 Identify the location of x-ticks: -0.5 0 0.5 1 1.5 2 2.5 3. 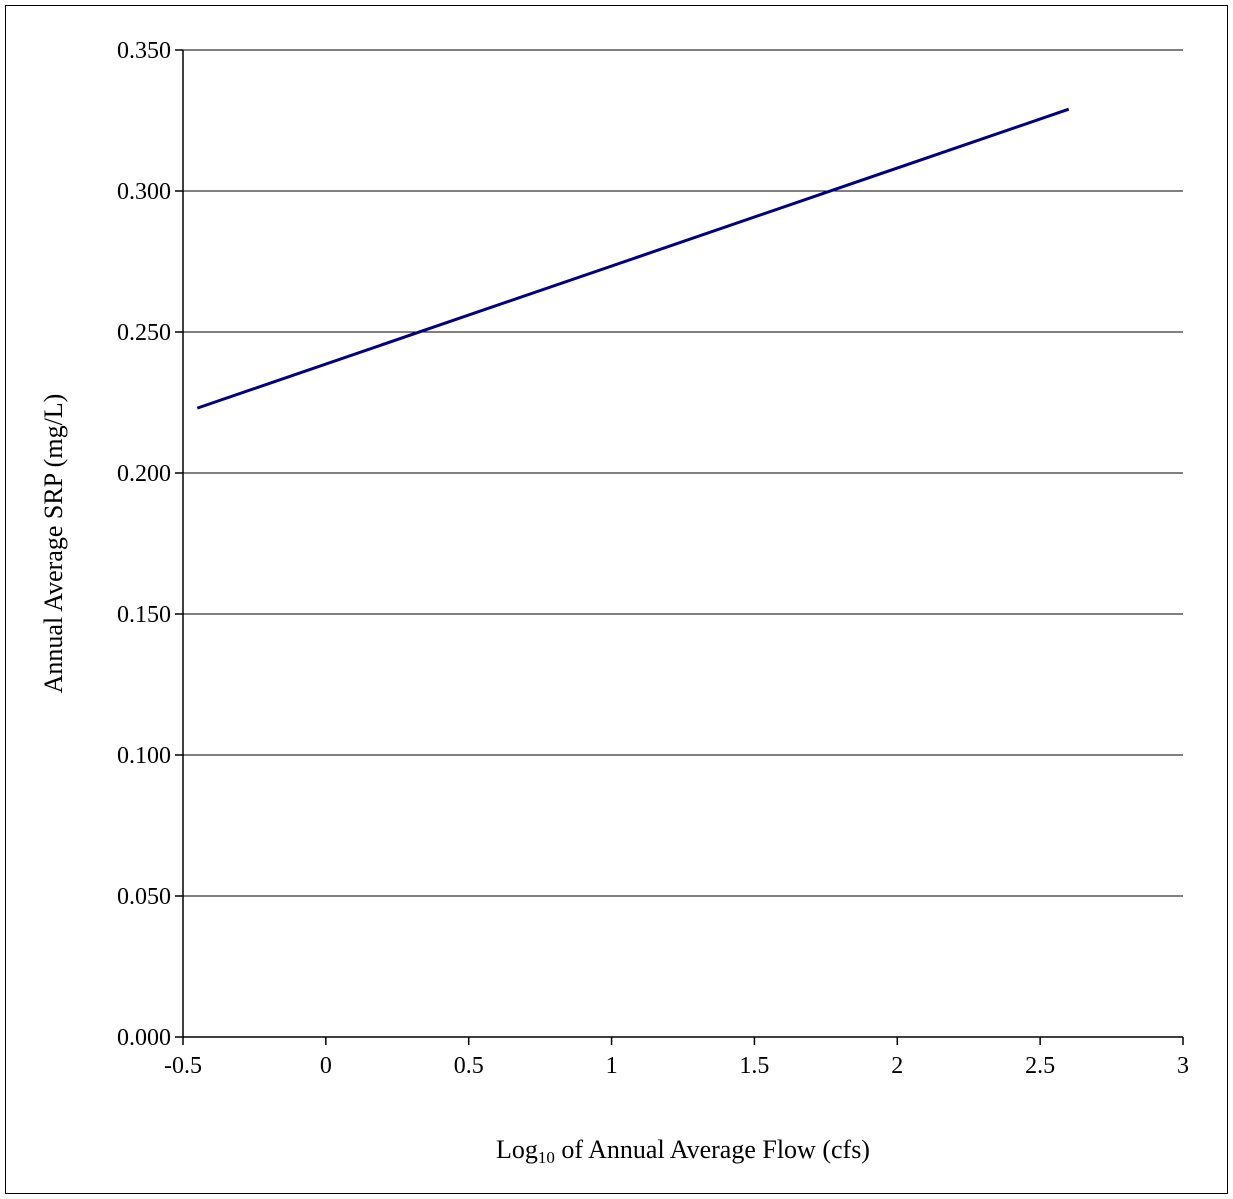
(676, 1058).